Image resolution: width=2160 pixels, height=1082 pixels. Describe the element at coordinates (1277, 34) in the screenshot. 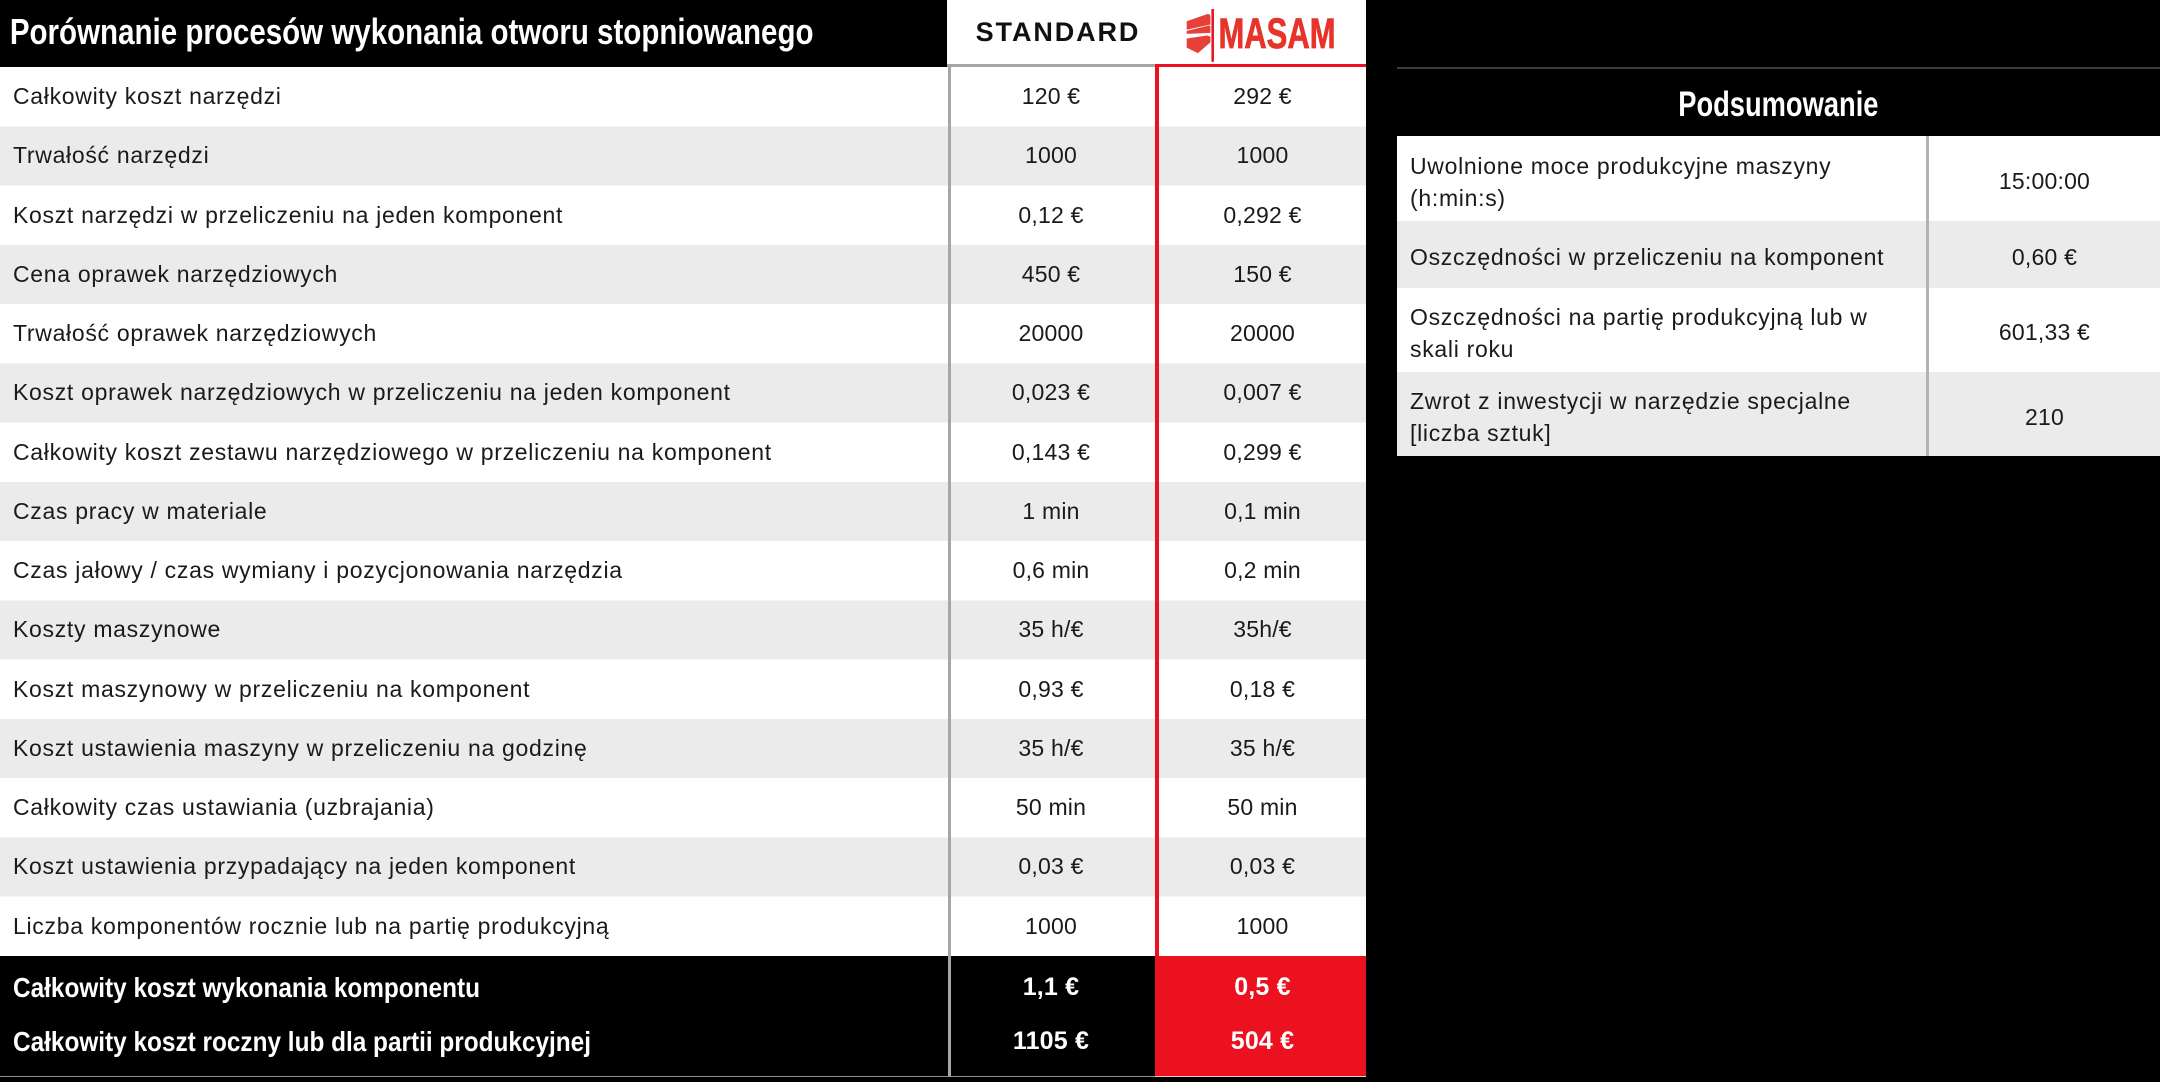

I see `svg-text: MASAM` at that location.